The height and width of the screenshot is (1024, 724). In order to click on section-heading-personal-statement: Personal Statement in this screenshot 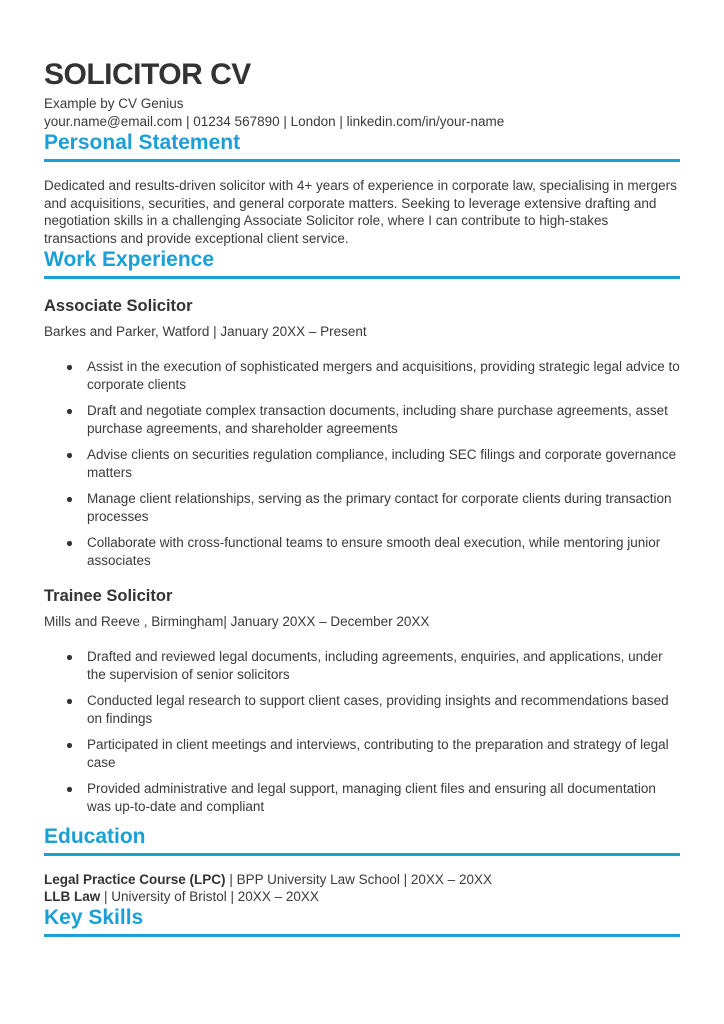, I will do `click(142, 142)`.